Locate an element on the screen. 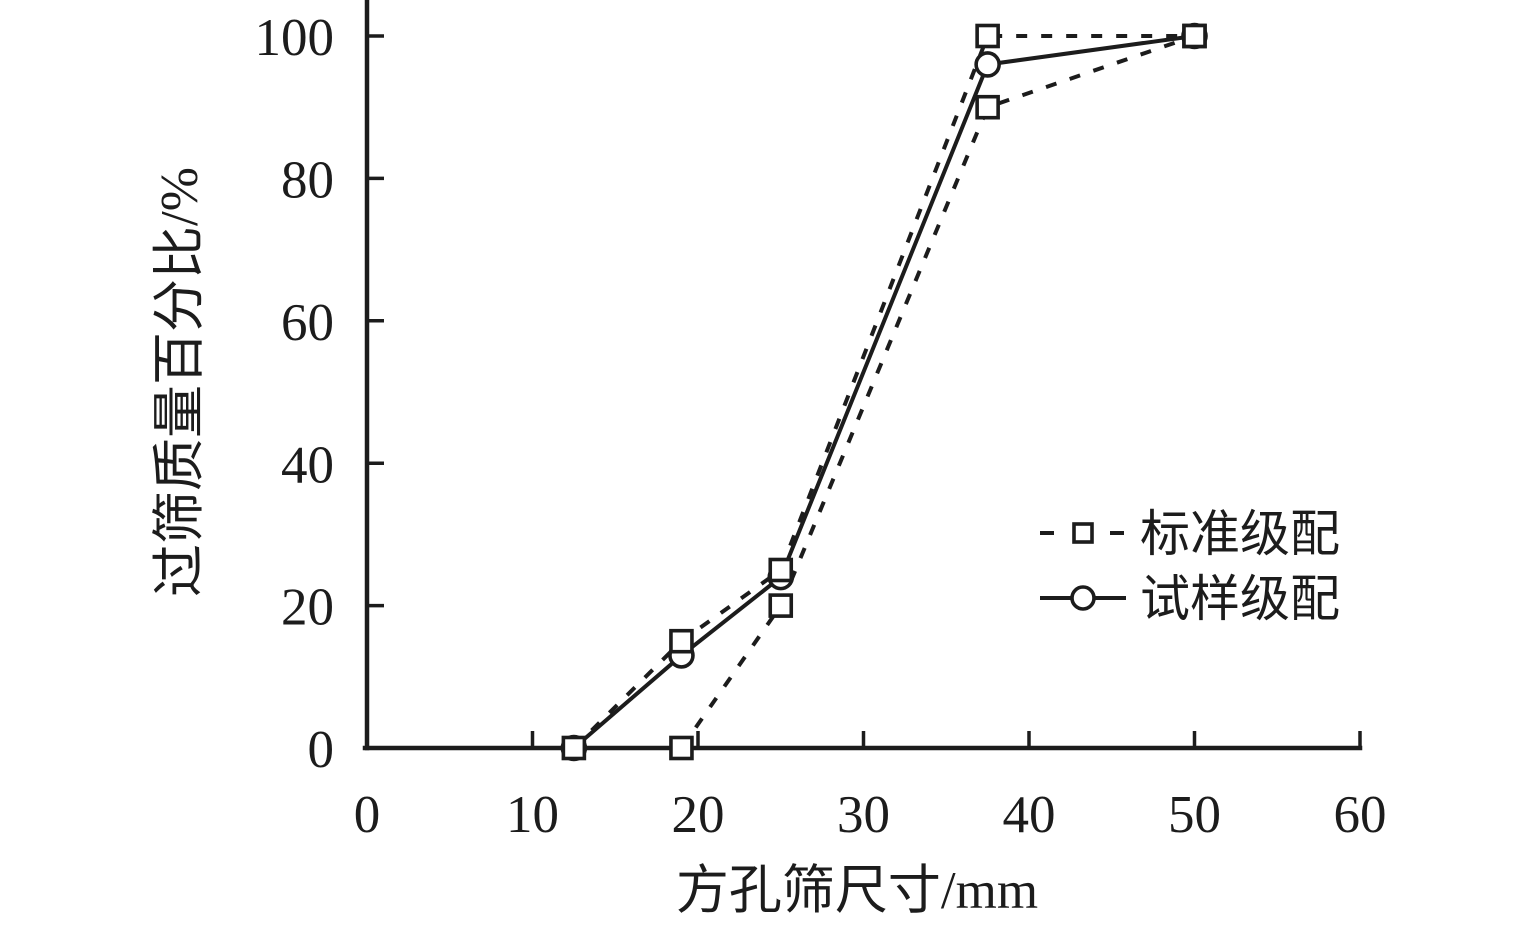 This screenshot has height=927, width=1535. x-tick-label: 60 is located at coordinates (1360, 815).